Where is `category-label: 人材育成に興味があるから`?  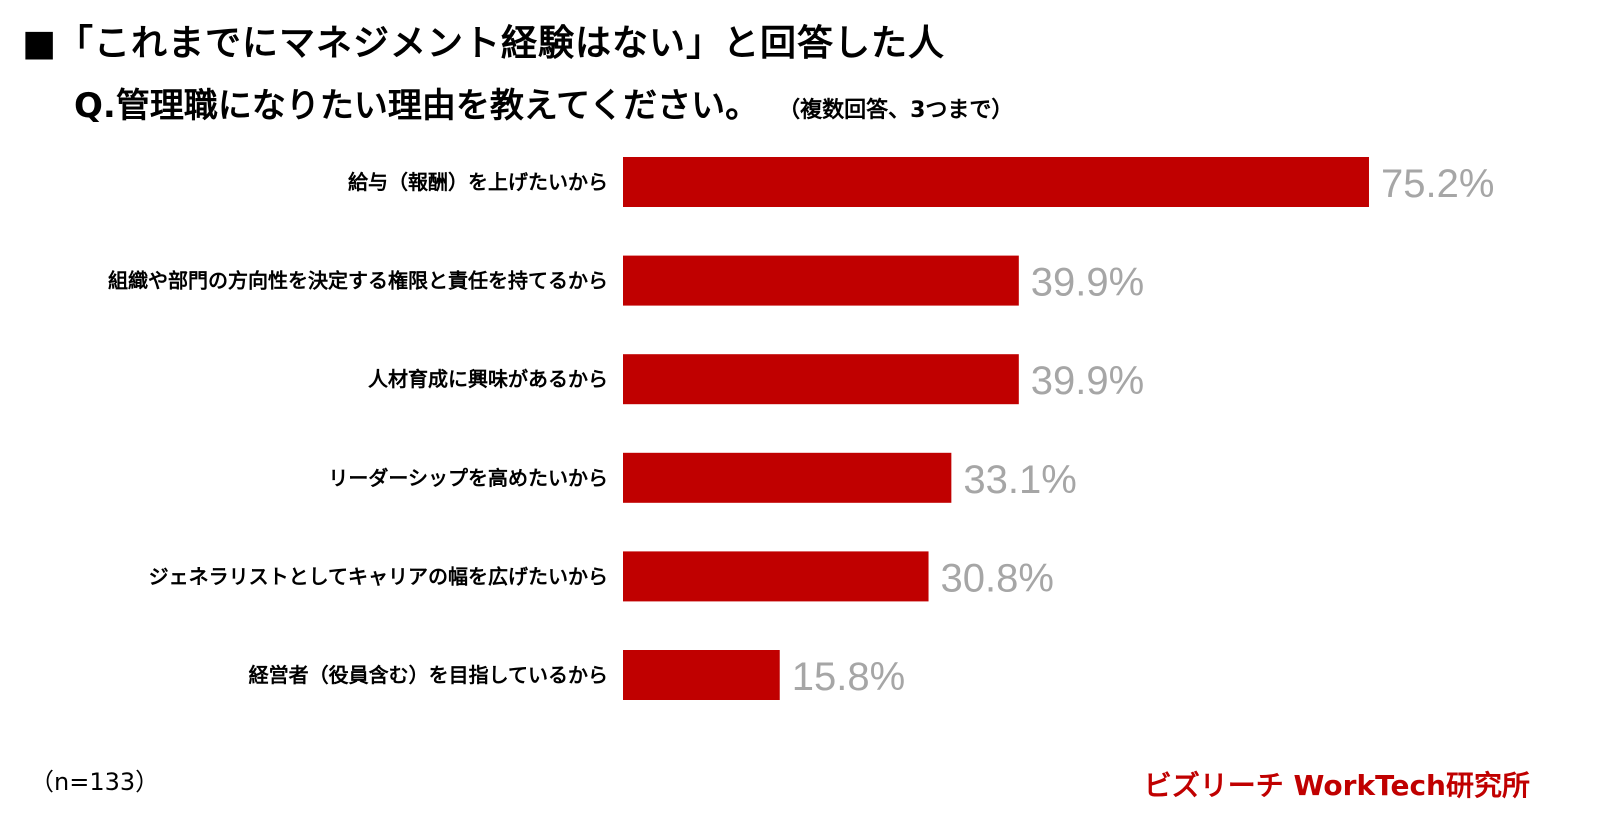
category-label: 人材育成に興味があるから is located at coordinates (488, 379).